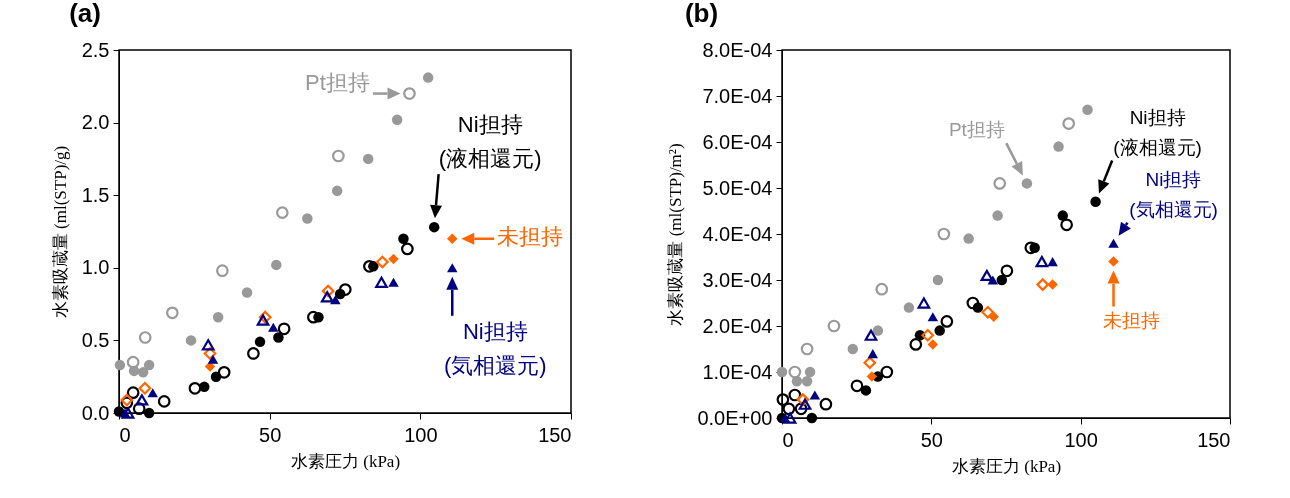 The height and width of the screenshot is (498, 1290). What do you see at coordinates (737, 187) in the screenshot?
I see `y-tick-label: 5.0E-04` at bounding box center [737, 187].